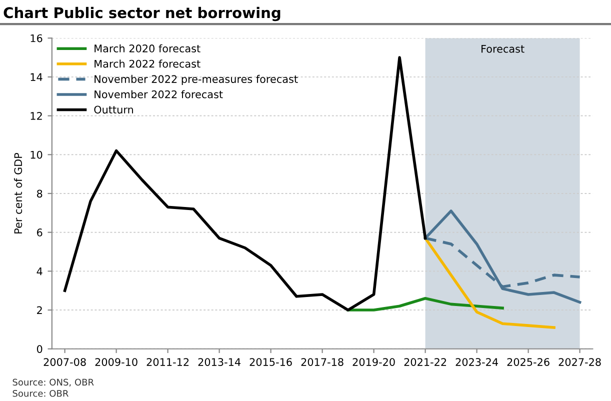 Image resolution: width=611 pixels, height=401 pixels. What do you see at coordinates (167, 362) in the screenshot?
I see `x-tick-label: 2011-12` at bounding box center [167, 362].